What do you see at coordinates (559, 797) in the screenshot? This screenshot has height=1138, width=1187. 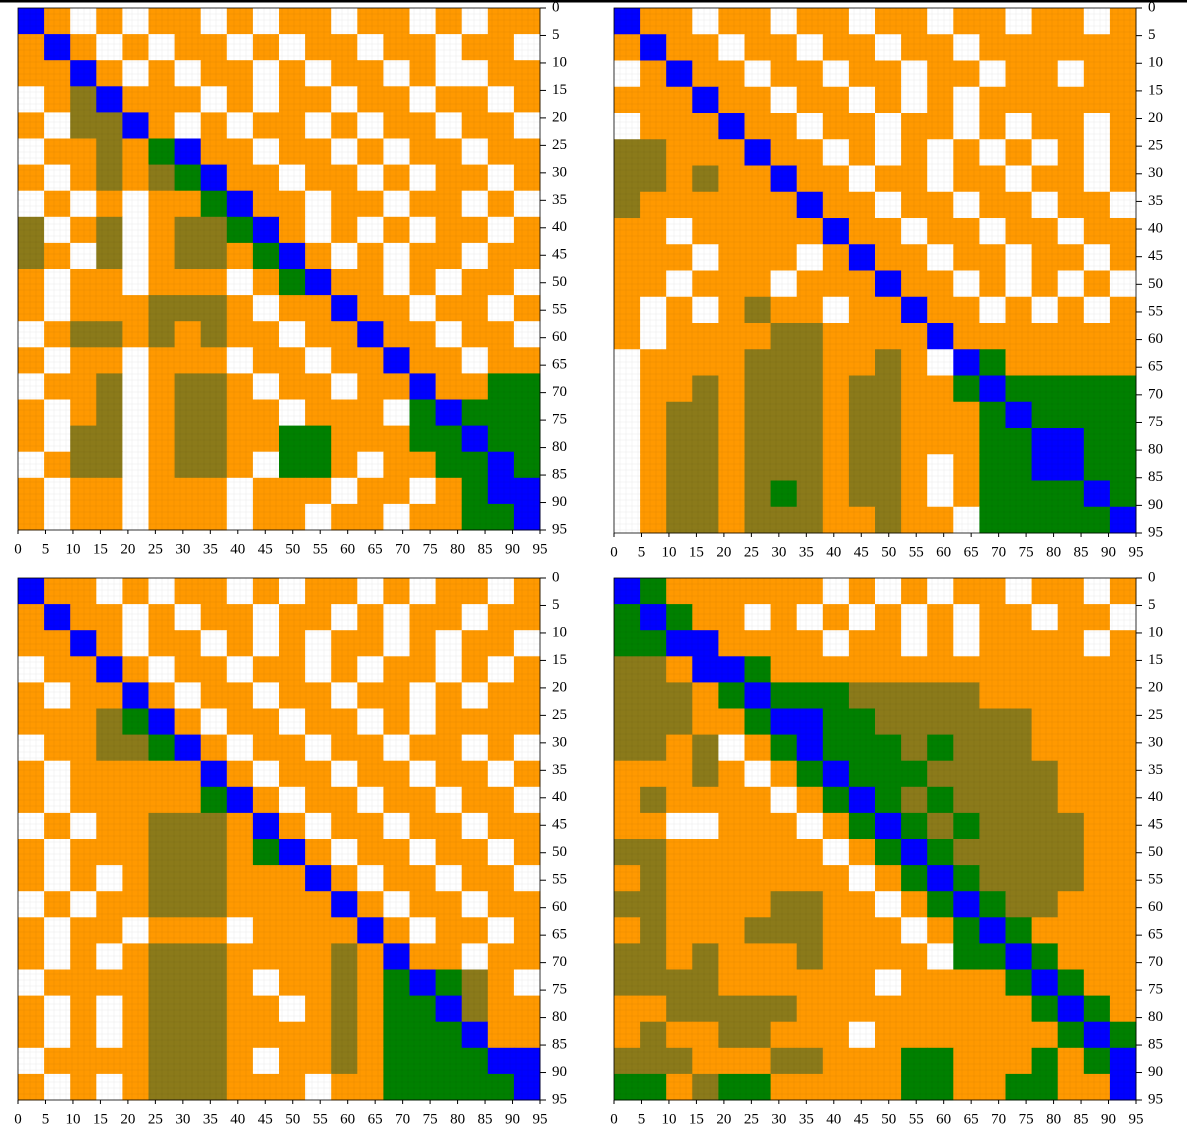 I see `y-tick-label: 40` at bounding box center [559, 797].